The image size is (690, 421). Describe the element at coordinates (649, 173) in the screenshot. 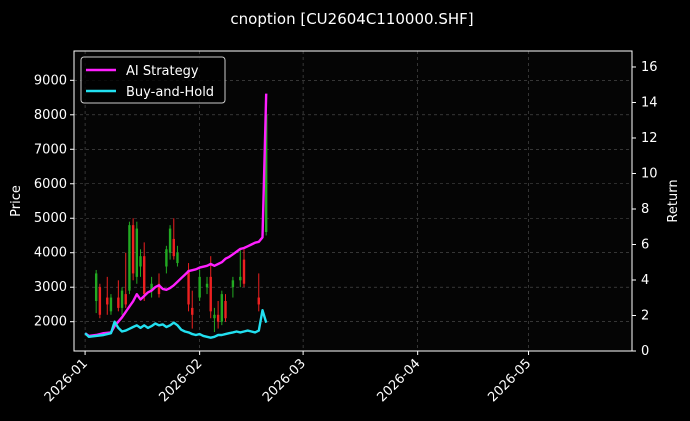

I see `y2-tick-label: 10` at that location.